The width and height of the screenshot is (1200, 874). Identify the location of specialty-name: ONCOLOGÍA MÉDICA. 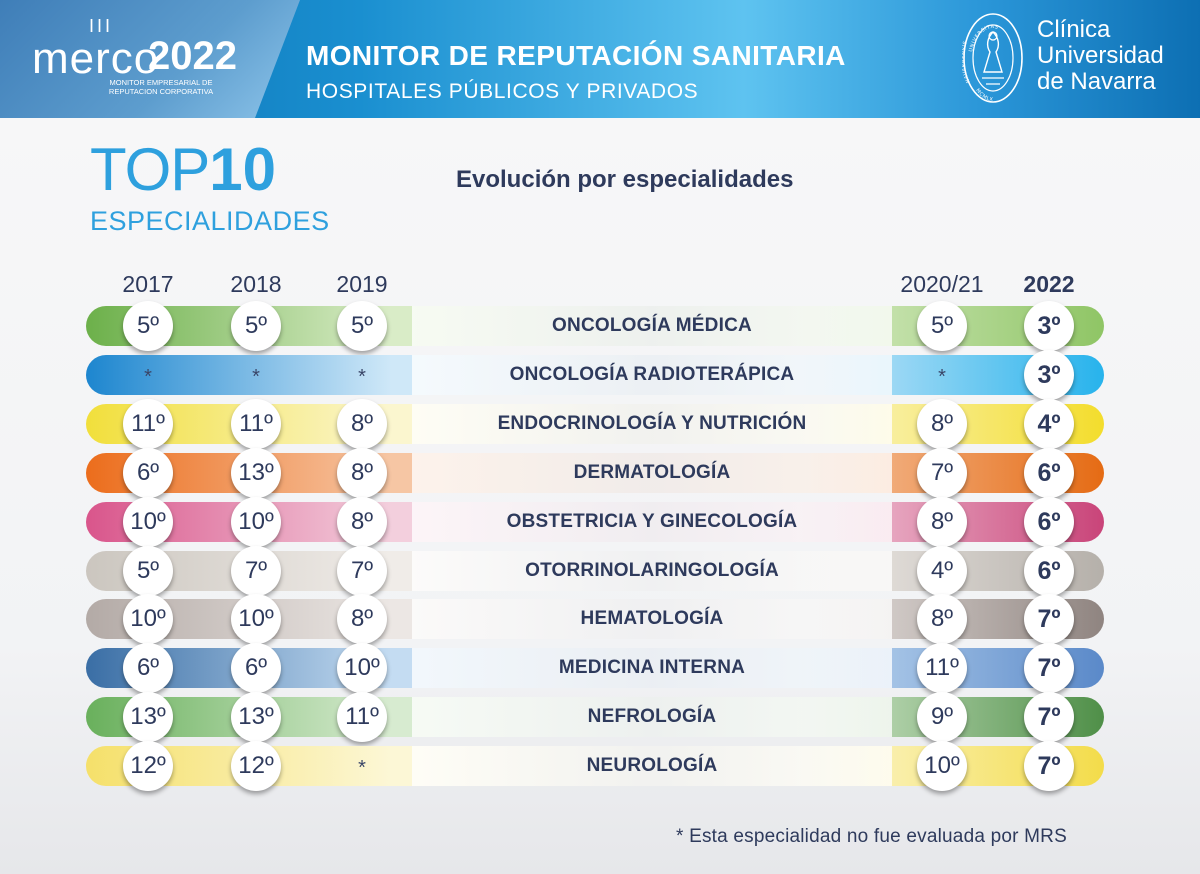
(652, 325).